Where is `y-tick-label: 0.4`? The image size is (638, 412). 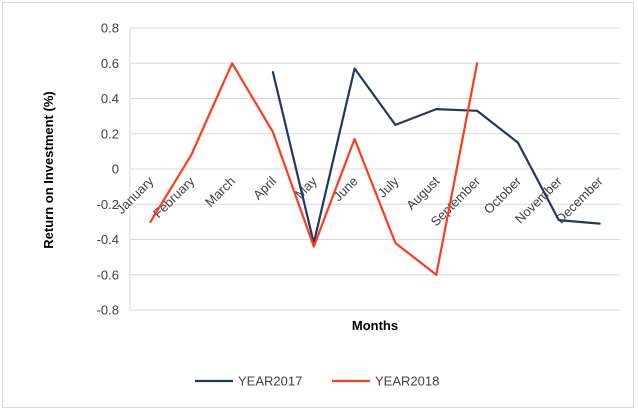
y-tick-label: 0.4 is located at coordinates (110, 98).